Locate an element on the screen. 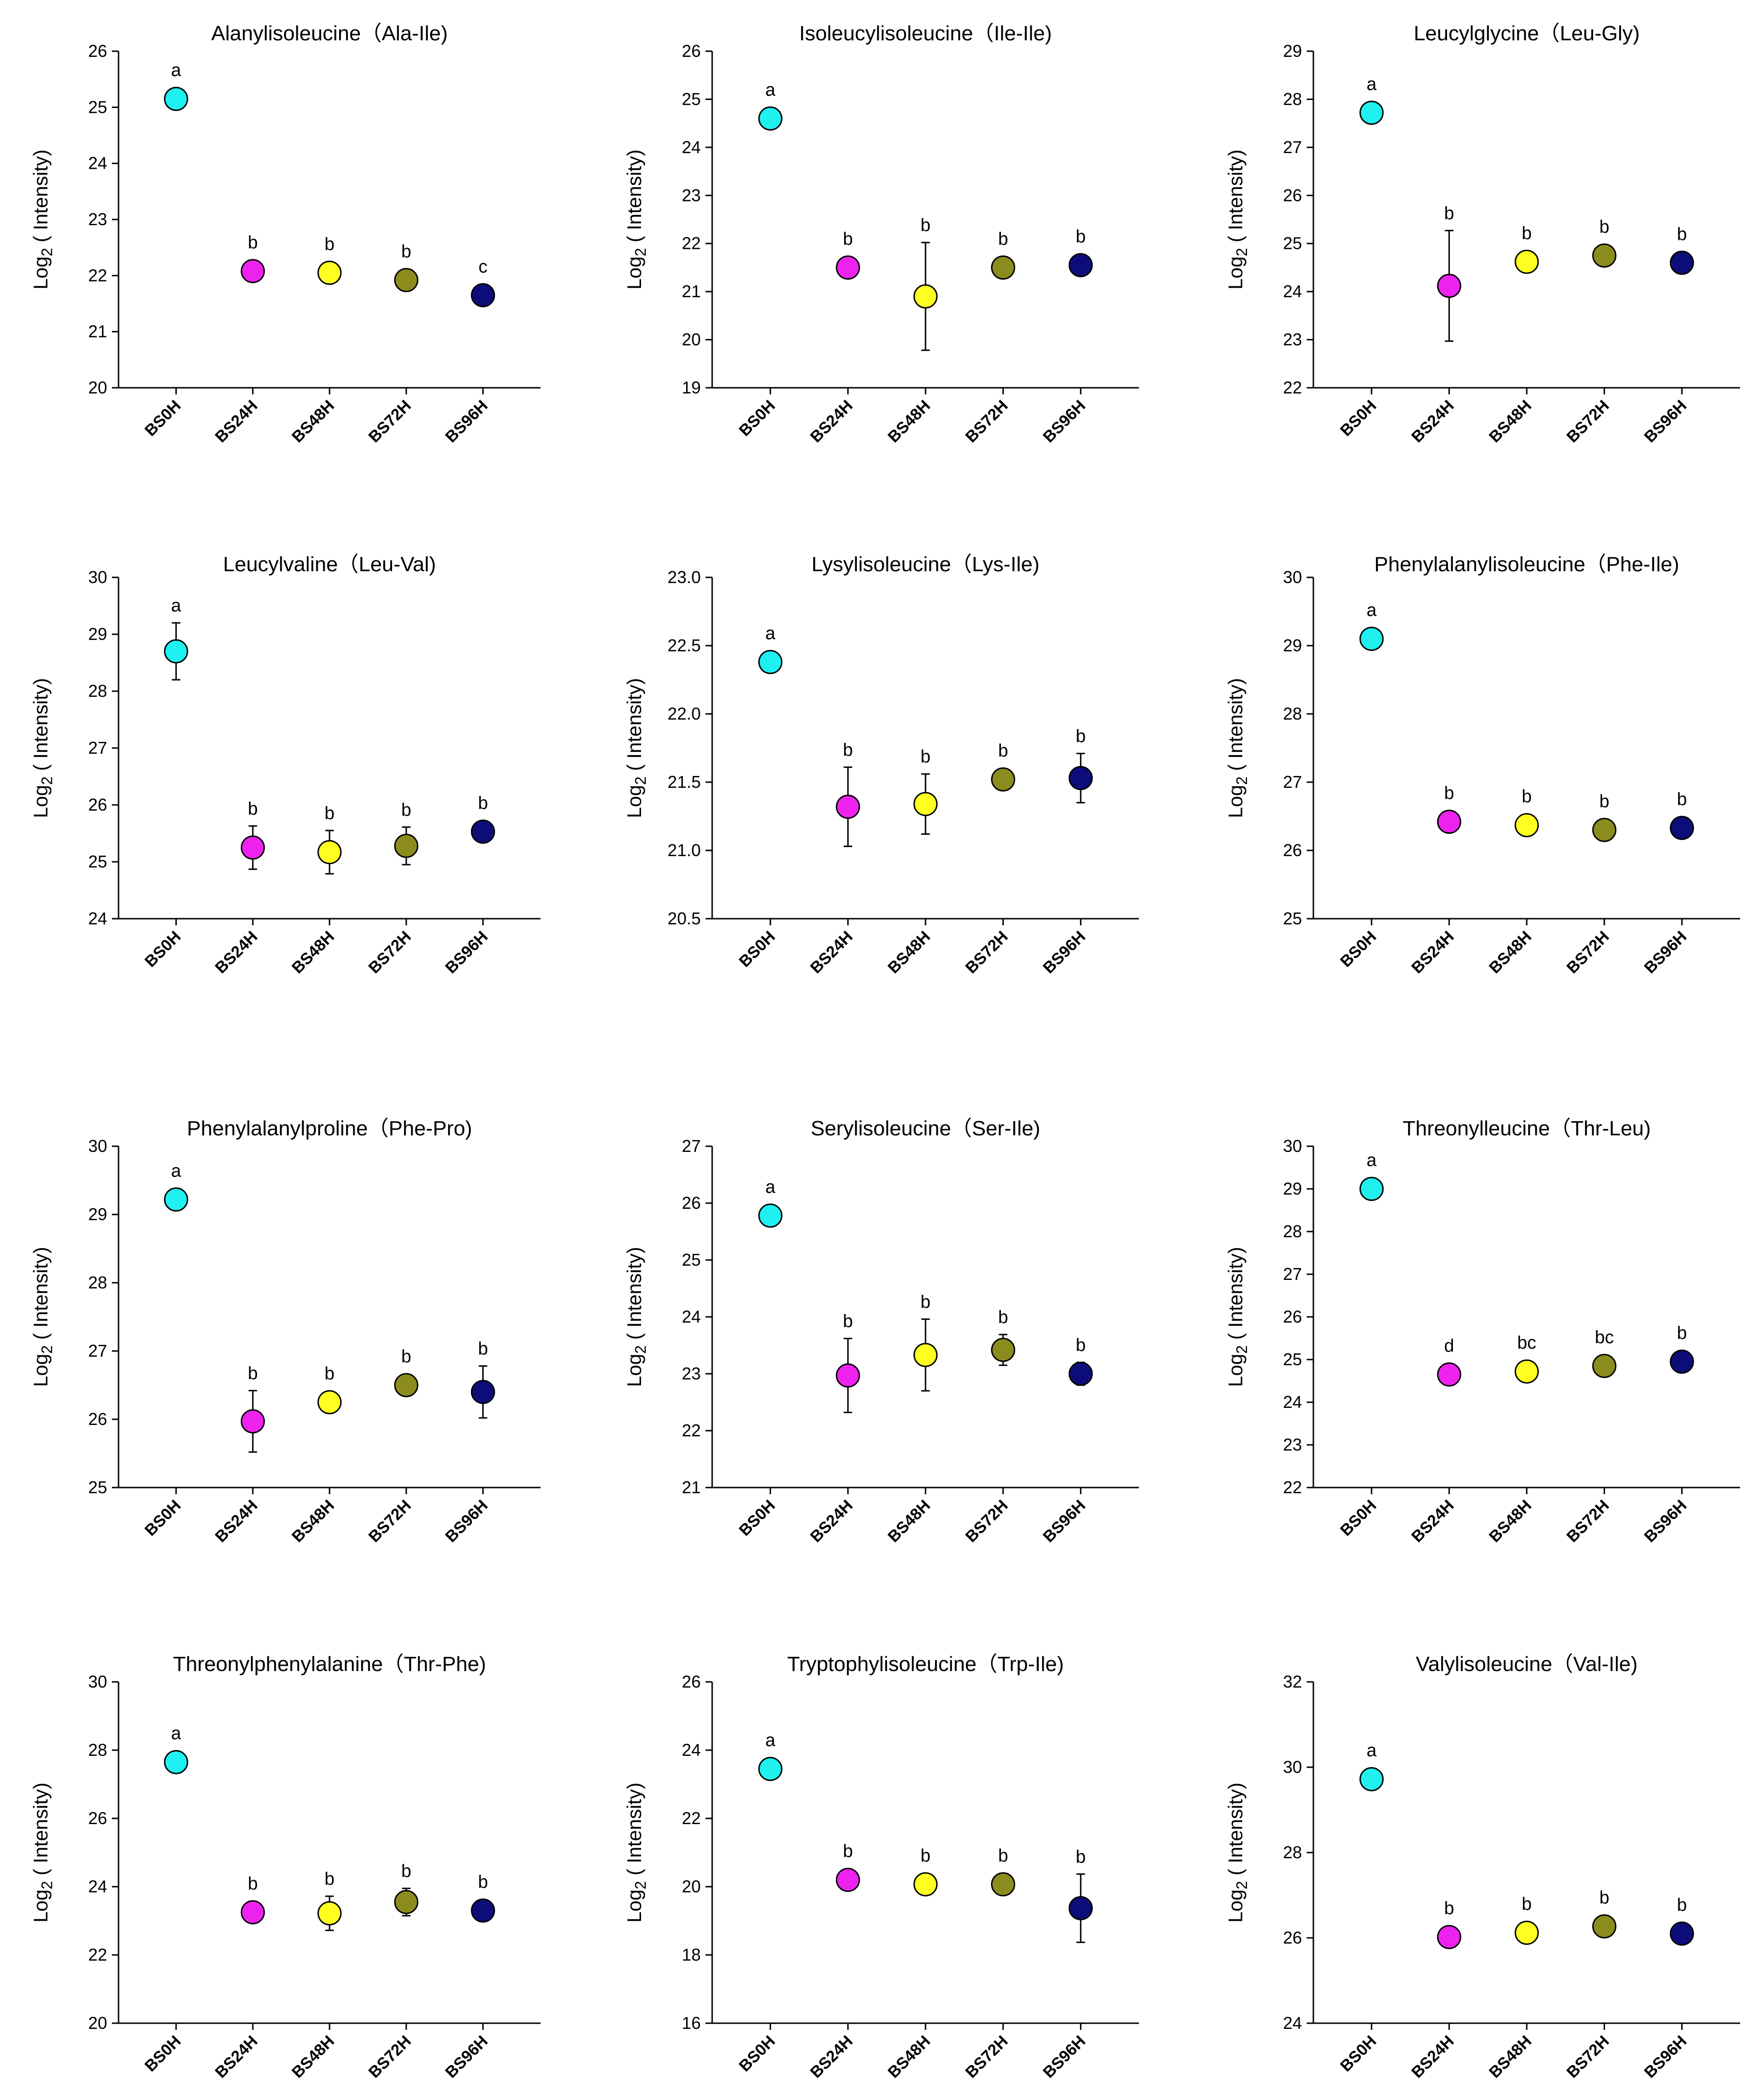  chart-title: Lysylisoleucine（Lys-Ile) is located at coordinates (926, 564).